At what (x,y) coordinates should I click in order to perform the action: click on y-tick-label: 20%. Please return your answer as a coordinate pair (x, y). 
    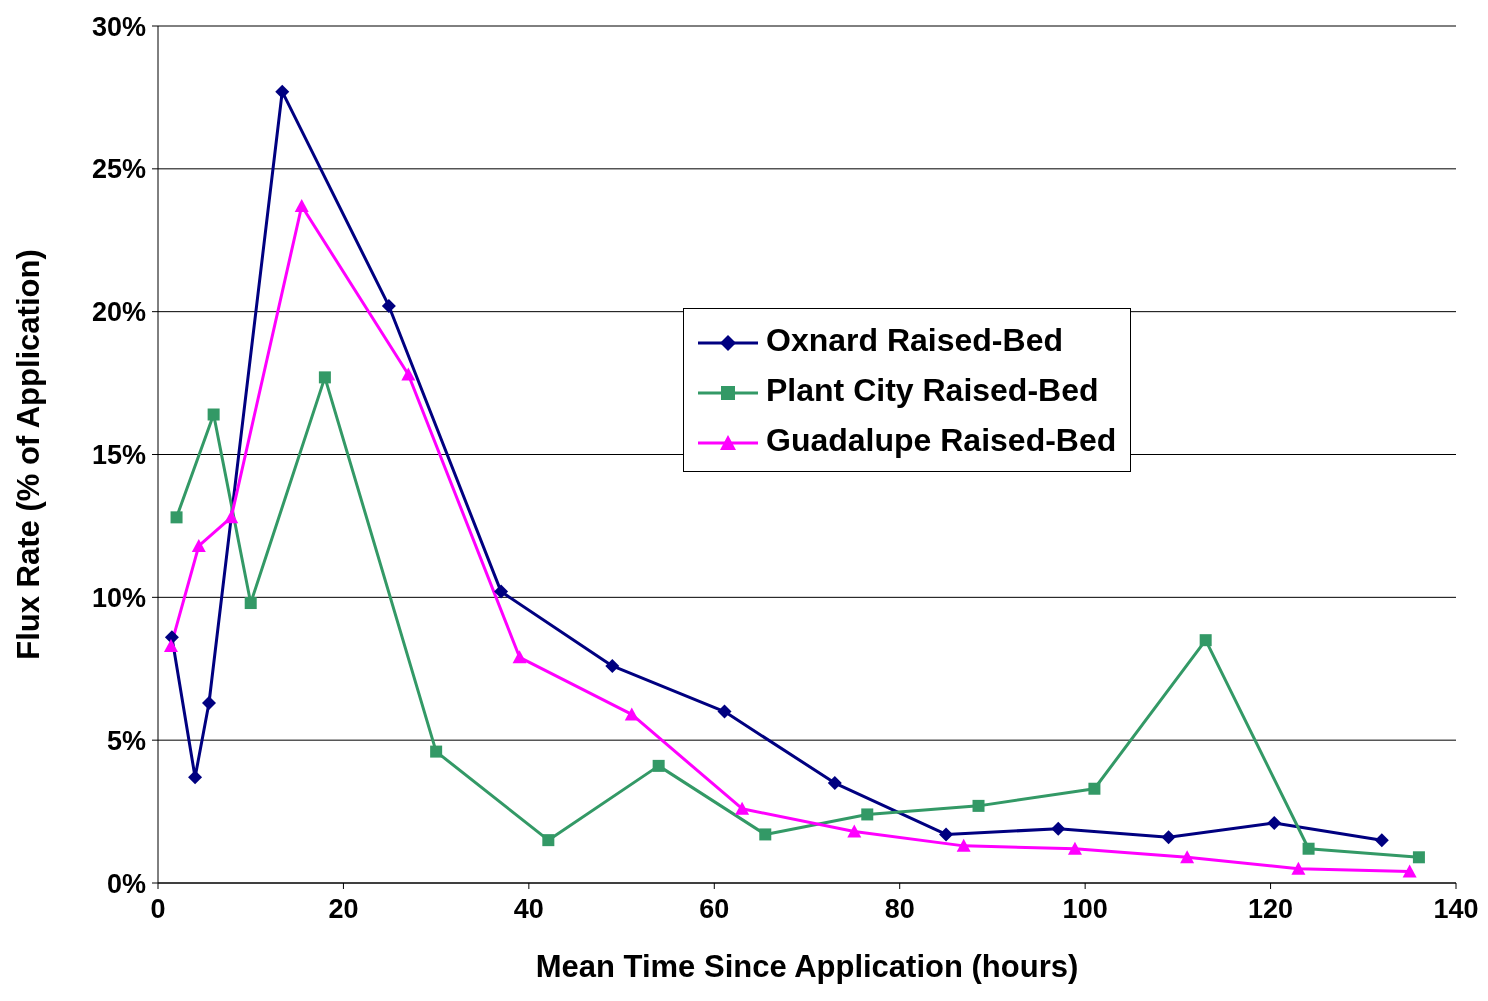
    Looking at the image, I should click on (118, 312).